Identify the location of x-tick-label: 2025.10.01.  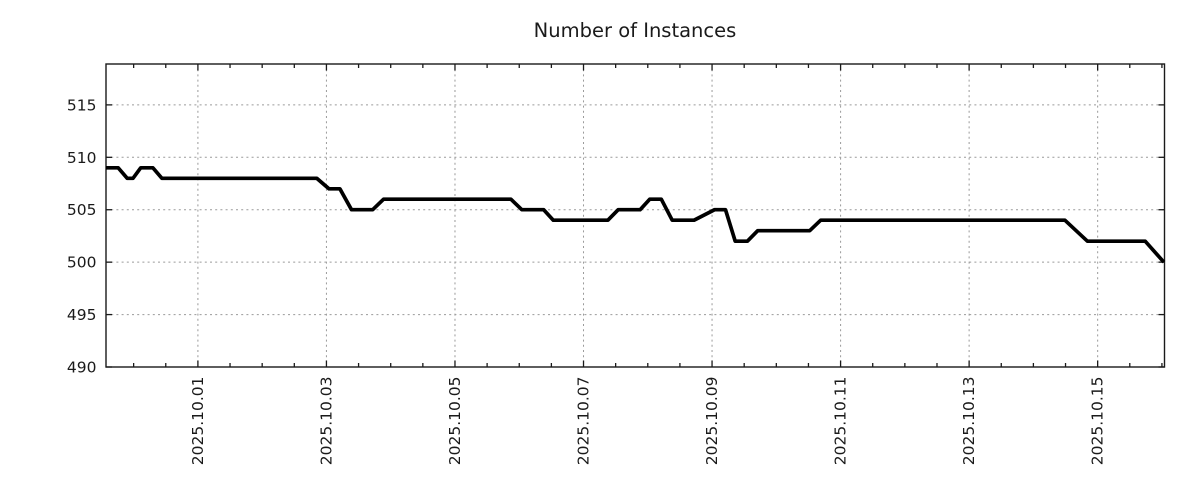
(198, 421).